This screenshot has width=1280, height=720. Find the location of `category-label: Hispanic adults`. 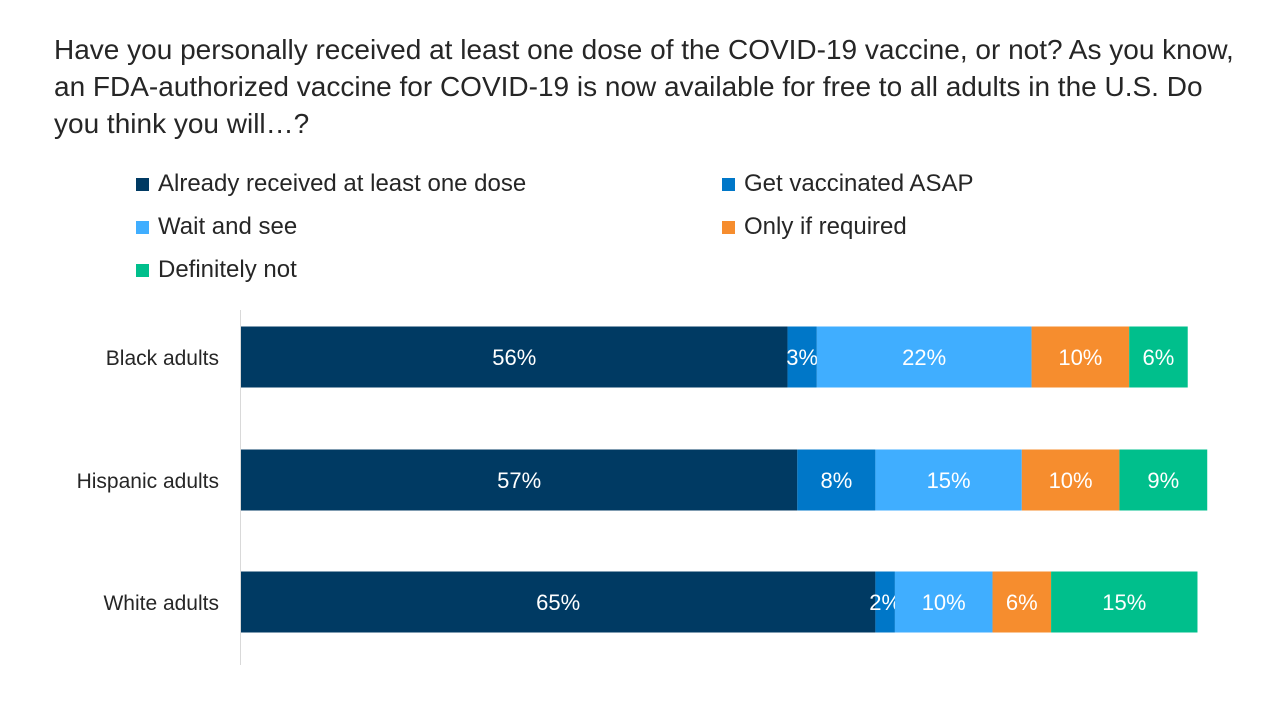

category-label: Hispanic adults is located at coordinates (148, 481).